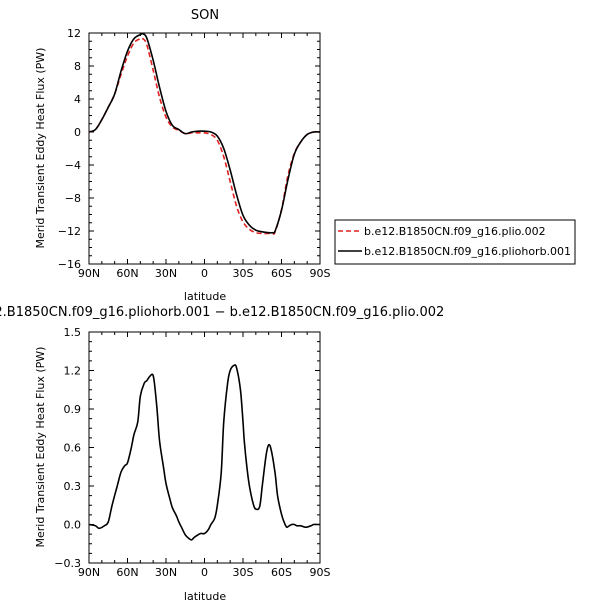 This screenshot has width=610, height=609. Describe the element at coordinates (467, 251) in the screenshot. I see `legend-label-pliohorb: b.e12.B1850CN.f09_g16.pliohorb.001` at that location.